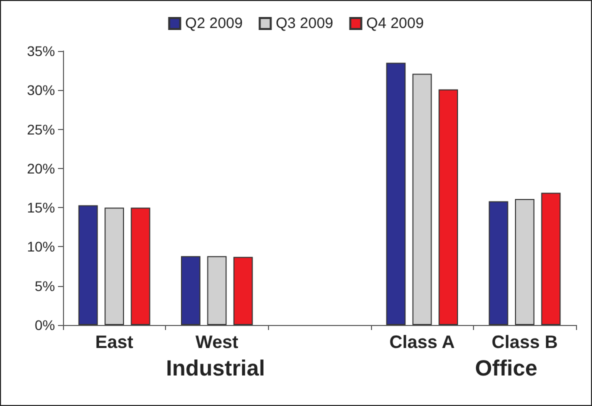 This screenshot has width=592, height=406. Describe the element at coordinates (40, 90) in the screenshot. I see `y-tick-label: 30%` at that location.